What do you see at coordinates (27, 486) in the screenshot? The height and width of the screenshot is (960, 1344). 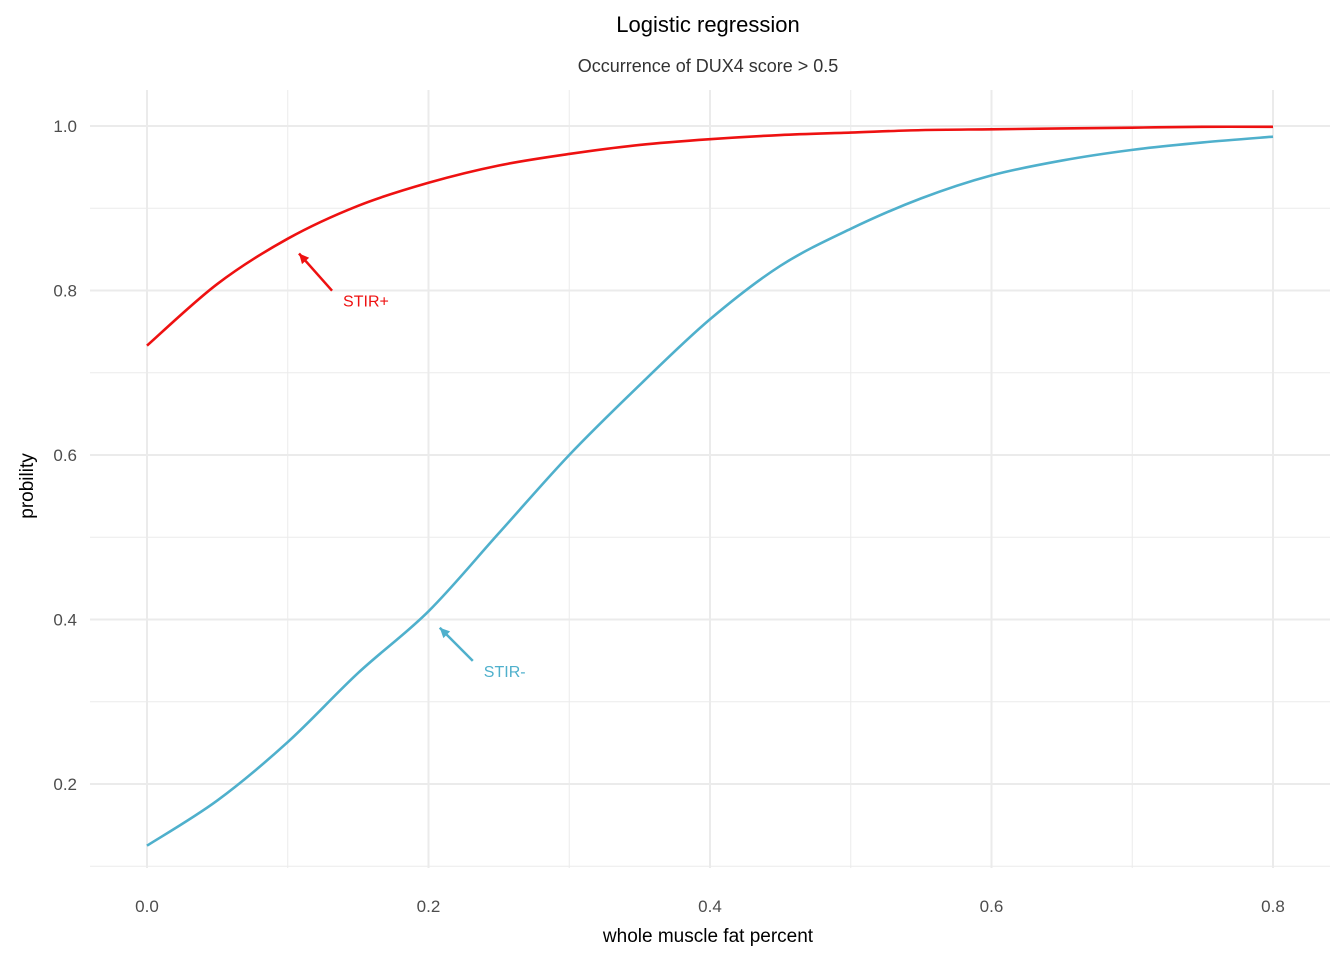 I see `y-axis-title: probility` at bounding box center [27, 486].